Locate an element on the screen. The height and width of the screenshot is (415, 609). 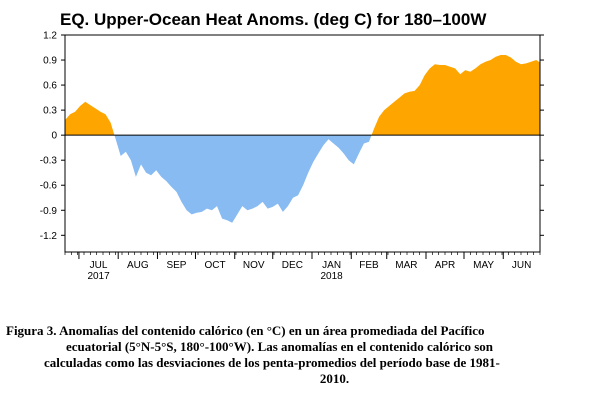
caption-line-4: 2010. is located at coordinates (334, 378).